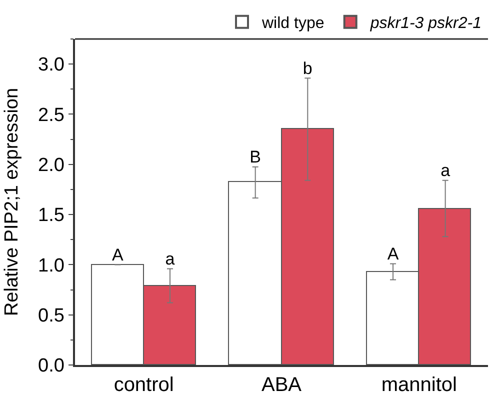 The width and height of the screenshot is (493, 405). What do you see at coordinates (292, 23) in the screenshot?
I see `legend-label: wild type` at bounding box center [292, 23].